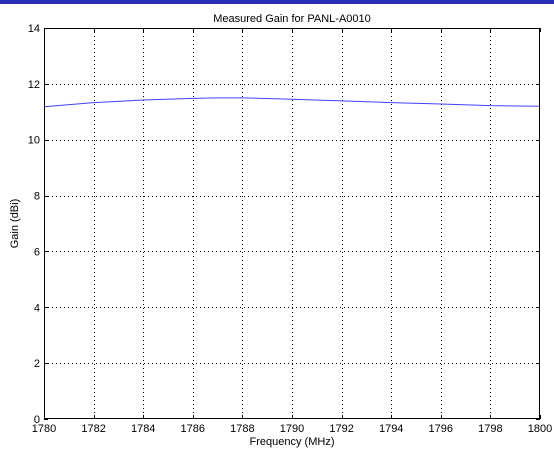 This screenshot has width=554, height=450. What do you see at coordinates (93, 429) in the screenshot?
I see `x-tick-label: 1782` at bounding box center [93, 429].